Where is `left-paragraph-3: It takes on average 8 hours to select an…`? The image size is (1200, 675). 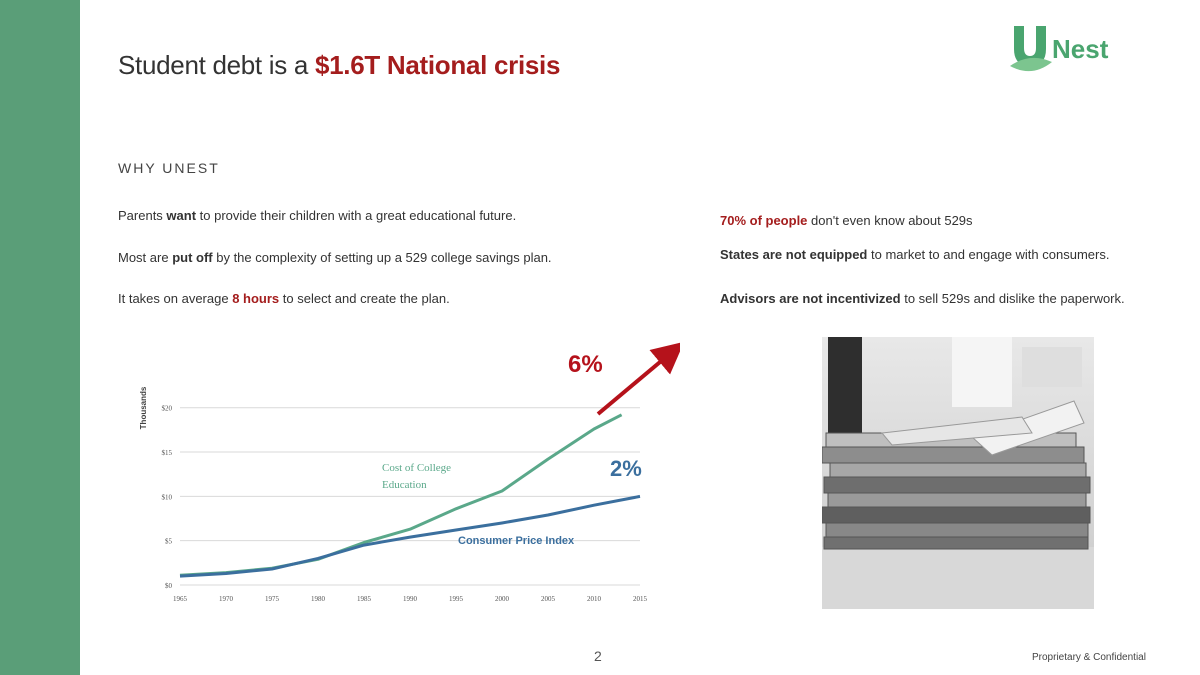
left-paragraph-3: It takes on average 8 hours to select an… is located at coordinates (284, 298).